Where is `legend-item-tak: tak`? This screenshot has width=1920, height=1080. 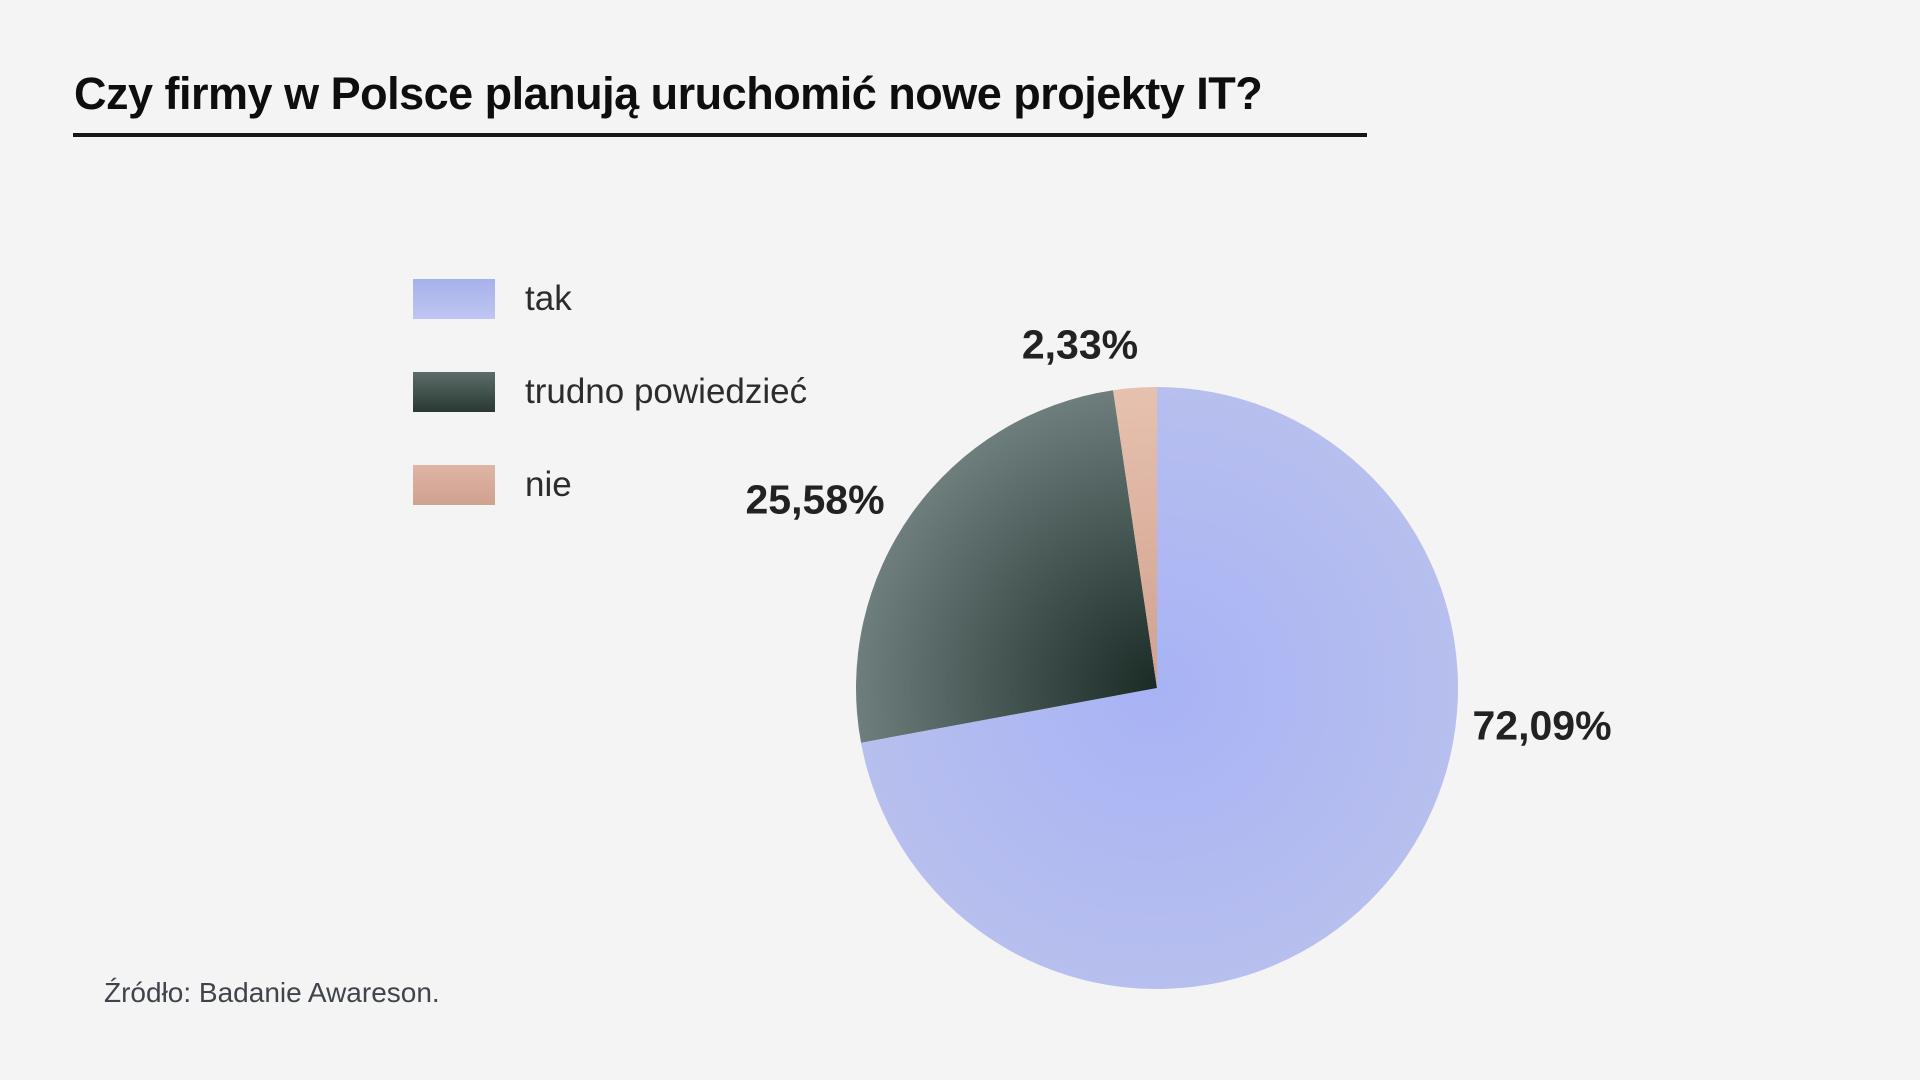
legend-item-tak: tak is located at coordinates (610, 299).